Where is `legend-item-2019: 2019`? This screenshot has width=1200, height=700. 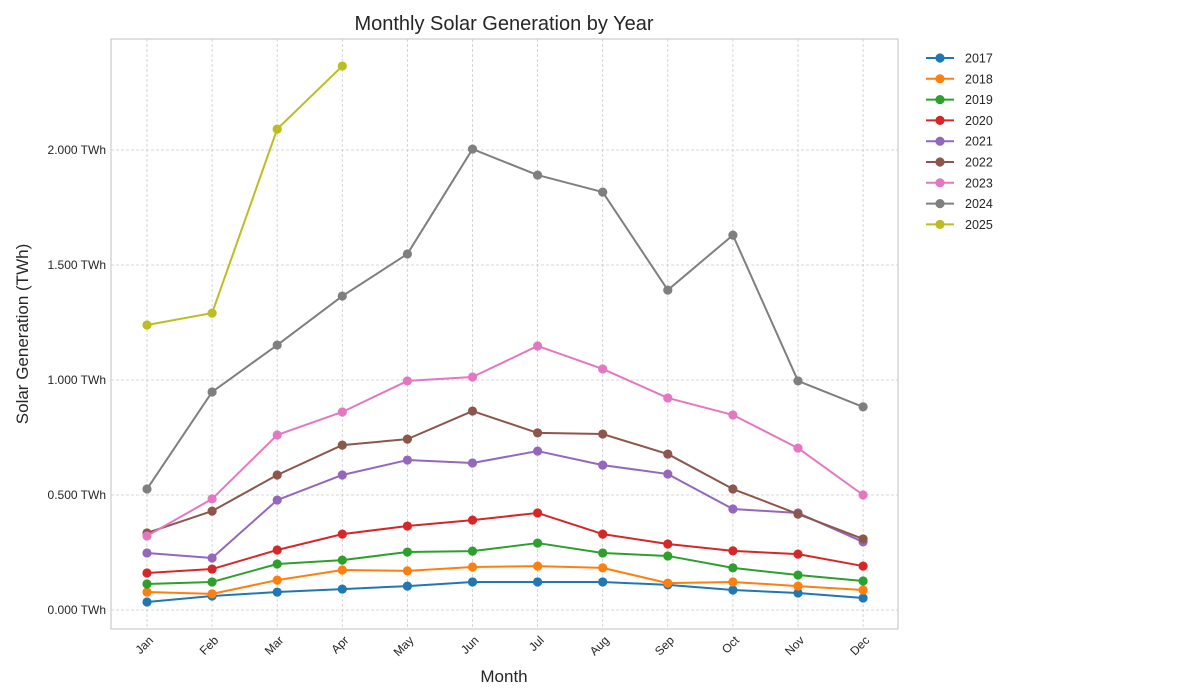 legend-item-2019: 2019 is located at coordinates (959, 100).